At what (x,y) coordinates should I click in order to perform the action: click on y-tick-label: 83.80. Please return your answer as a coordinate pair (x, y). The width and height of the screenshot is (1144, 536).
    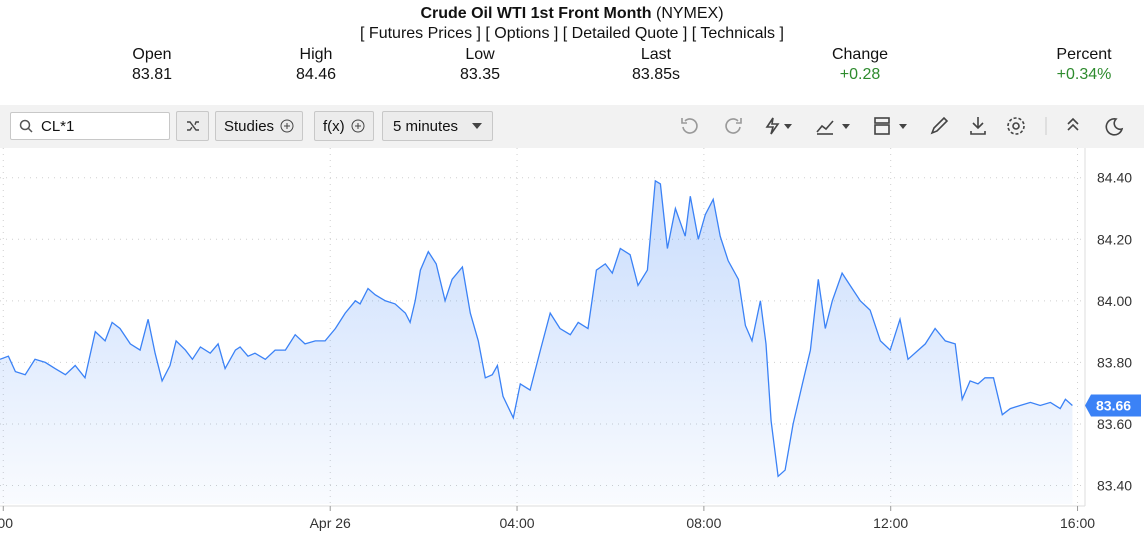
    Looking at the image, I should click on (1114, 362).